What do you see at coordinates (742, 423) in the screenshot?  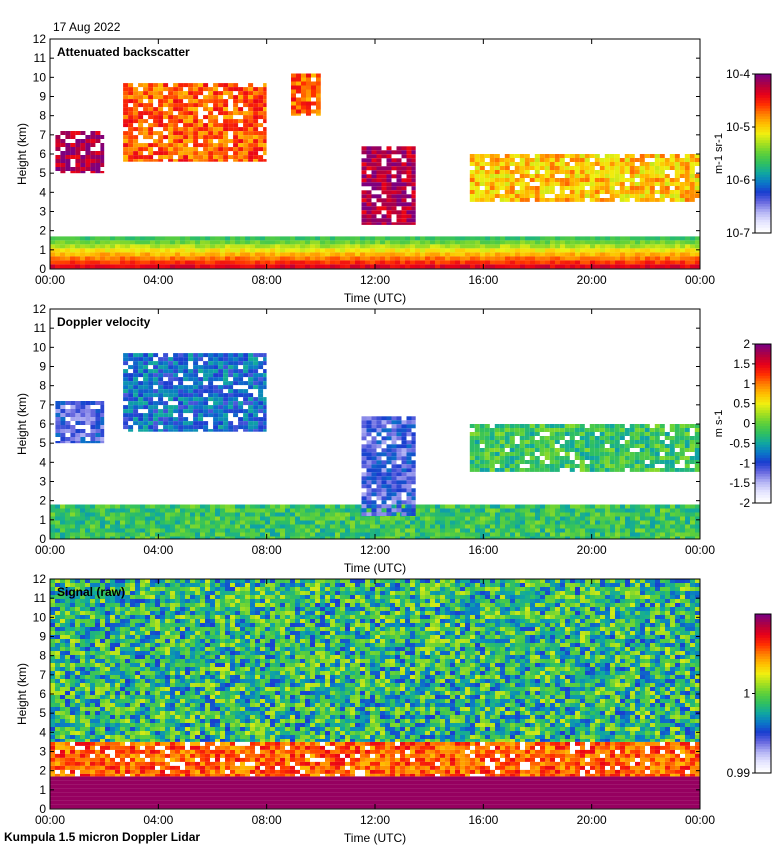 I see `colorbar: 2 1.5 1 0.5 0 -0.5 -1 -1.5 -2 m s-1` at bounding box center [742, 423].